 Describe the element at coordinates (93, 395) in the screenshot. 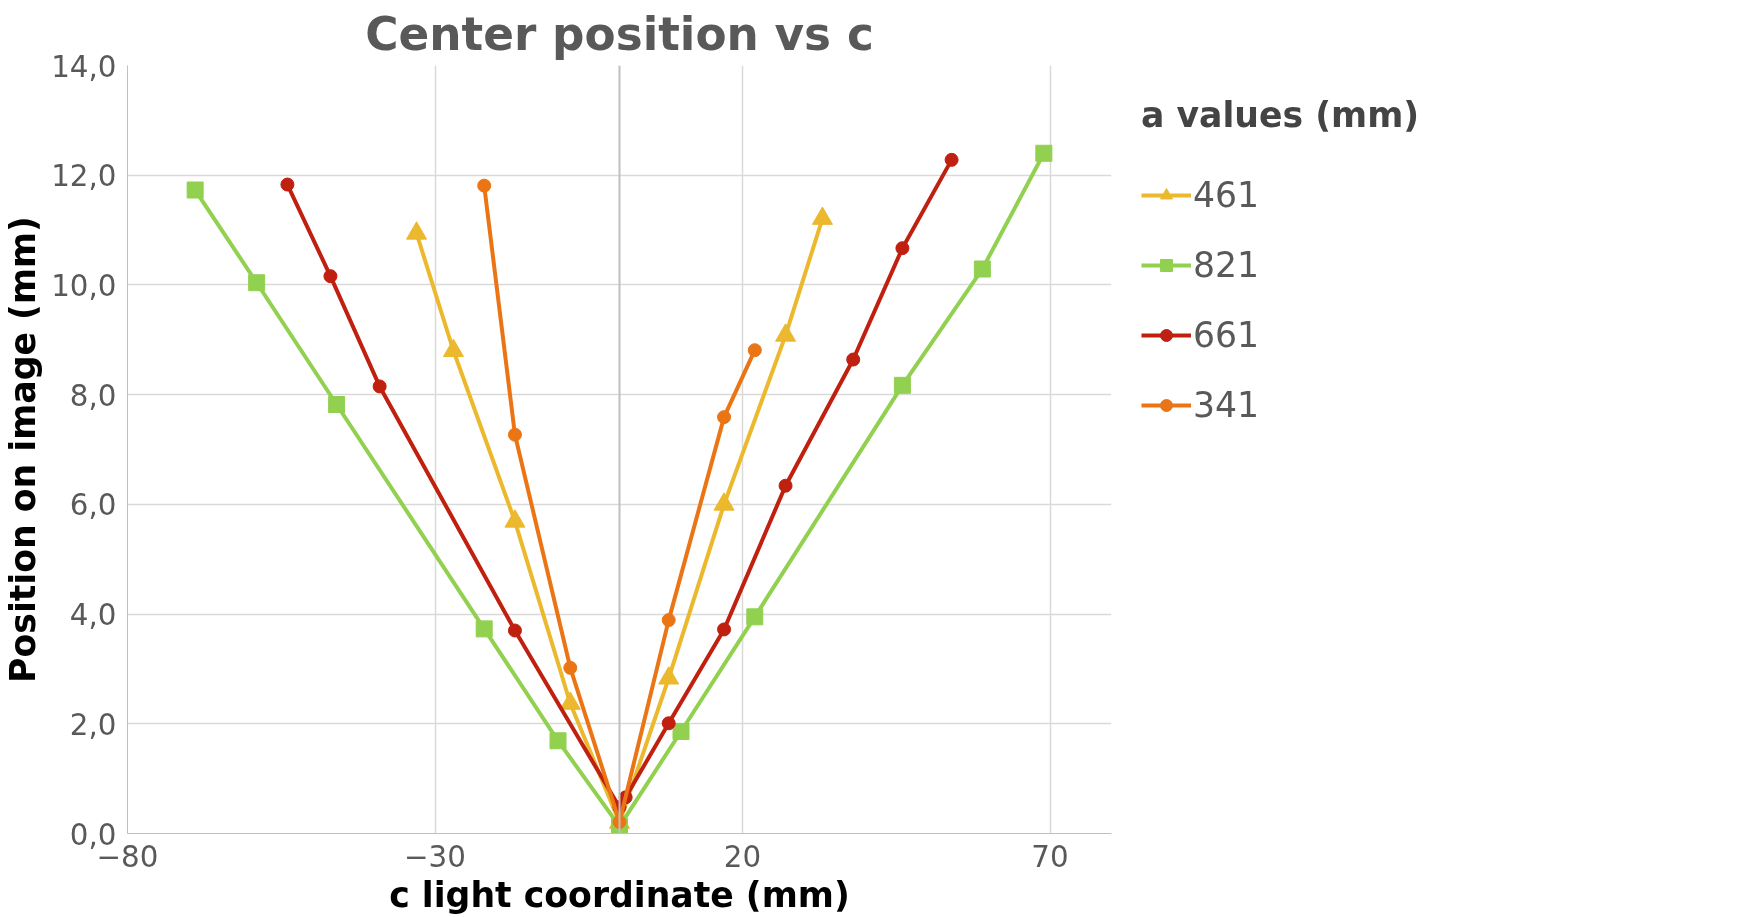

I see `y-tick-label: 8,0` at that location.